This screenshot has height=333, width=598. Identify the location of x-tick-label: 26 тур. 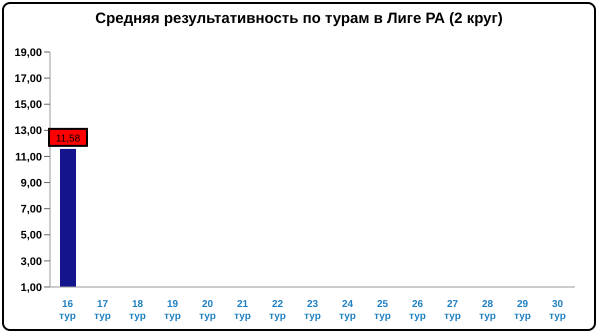
(417, 310).